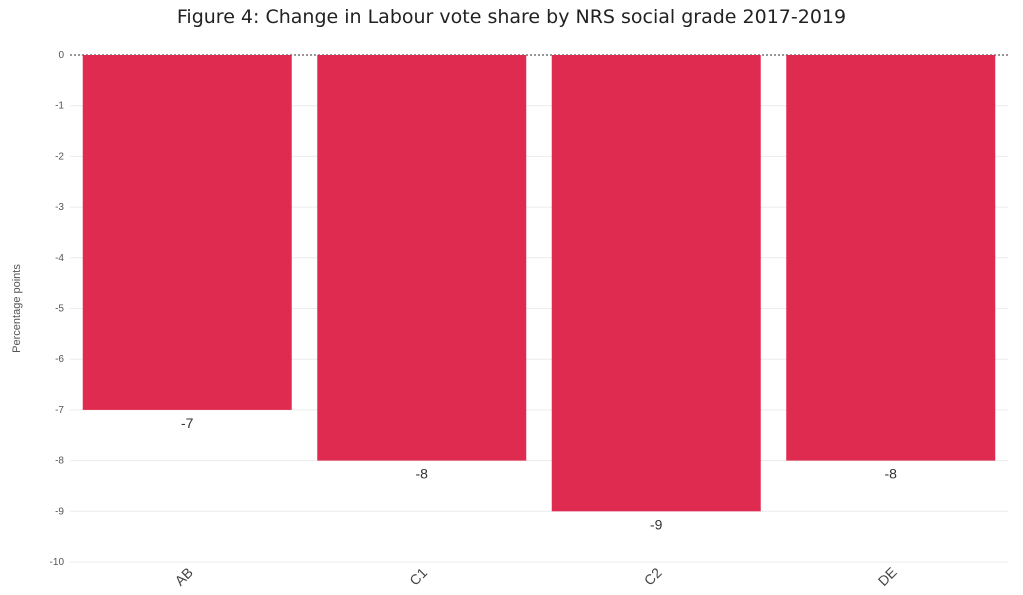  I want to click on bar-de, so click(891, 258).